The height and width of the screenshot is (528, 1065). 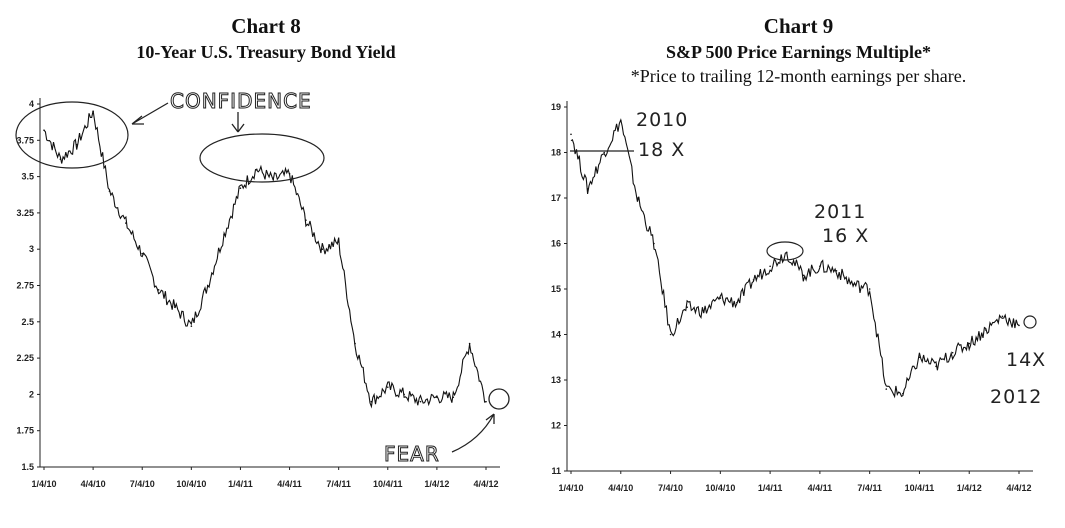 I want to click on y-tick-label: 13, so click(x=556, y=380).